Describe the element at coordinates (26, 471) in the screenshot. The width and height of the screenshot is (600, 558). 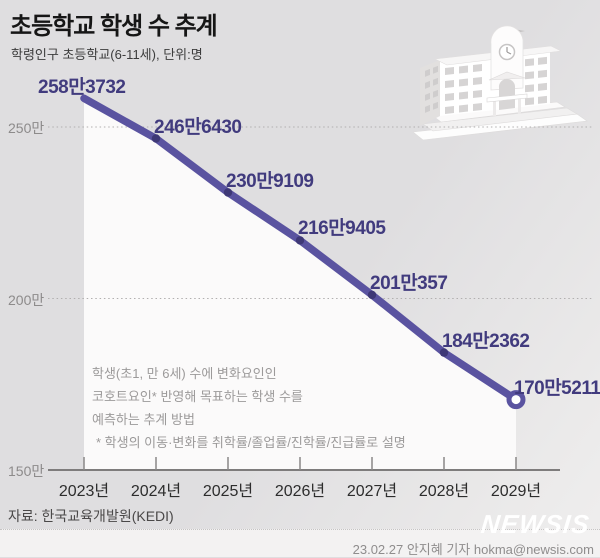
I see `y-axis-label: 150만` at that location.